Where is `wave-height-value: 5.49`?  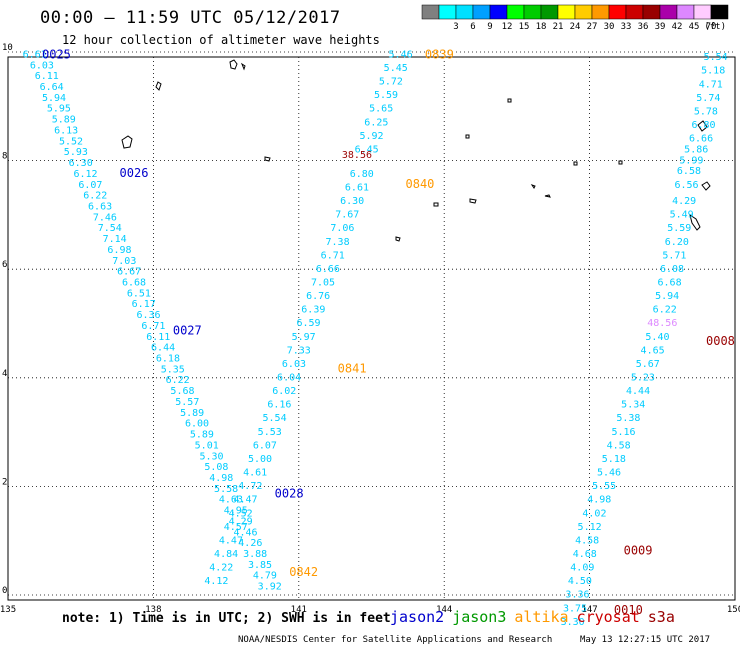 wave-height-value: 5.49 is located at coordinates (682, 215).